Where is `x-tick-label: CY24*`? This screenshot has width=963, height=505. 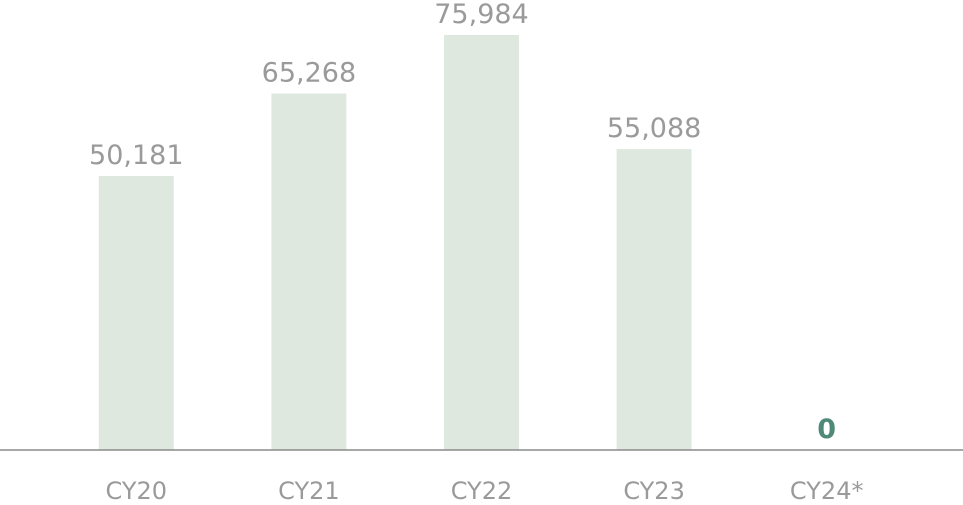 x-tick-label: CY24* is located at coordinates (827, 491).